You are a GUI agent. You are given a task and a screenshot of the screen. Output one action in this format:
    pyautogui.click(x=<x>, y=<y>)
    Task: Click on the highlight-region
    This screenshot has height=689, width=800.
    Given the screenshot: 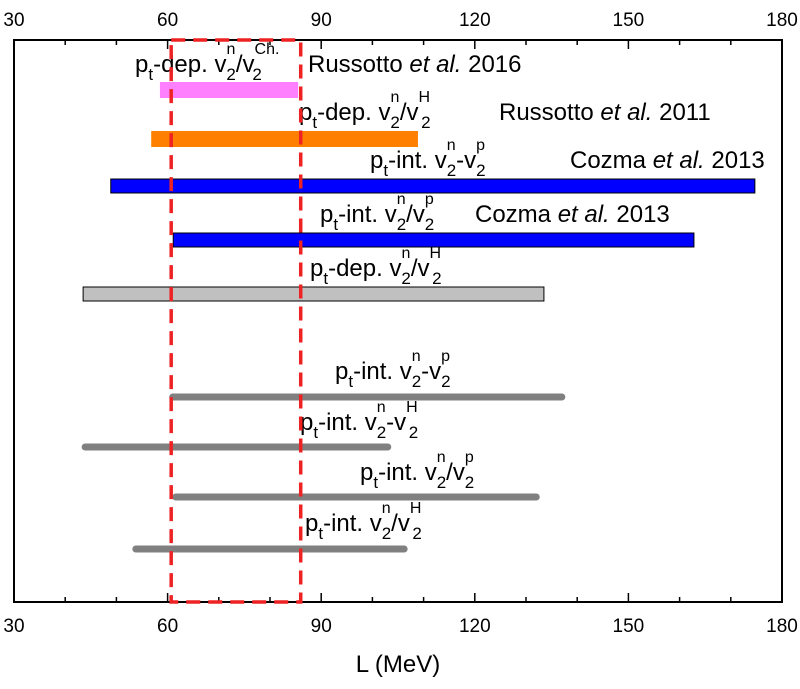 What is the action you would take?
    pyautogui.click(x=236, y=321)
    